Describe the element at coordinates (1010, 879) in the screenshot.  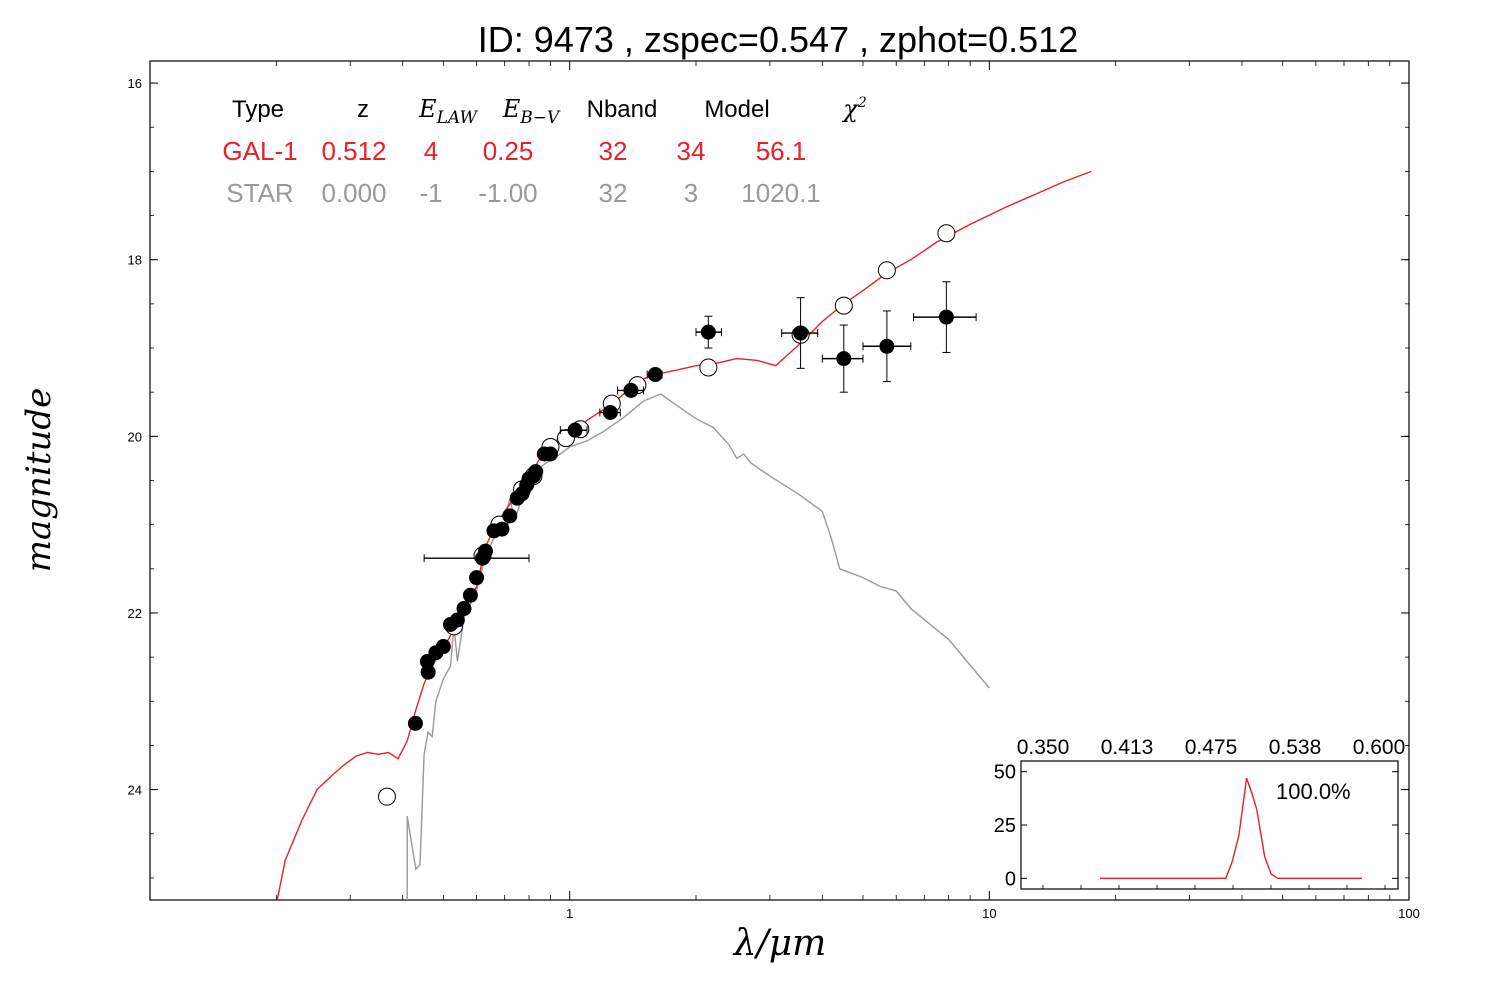
I see `inset-y-tick-label: 0` at that location.